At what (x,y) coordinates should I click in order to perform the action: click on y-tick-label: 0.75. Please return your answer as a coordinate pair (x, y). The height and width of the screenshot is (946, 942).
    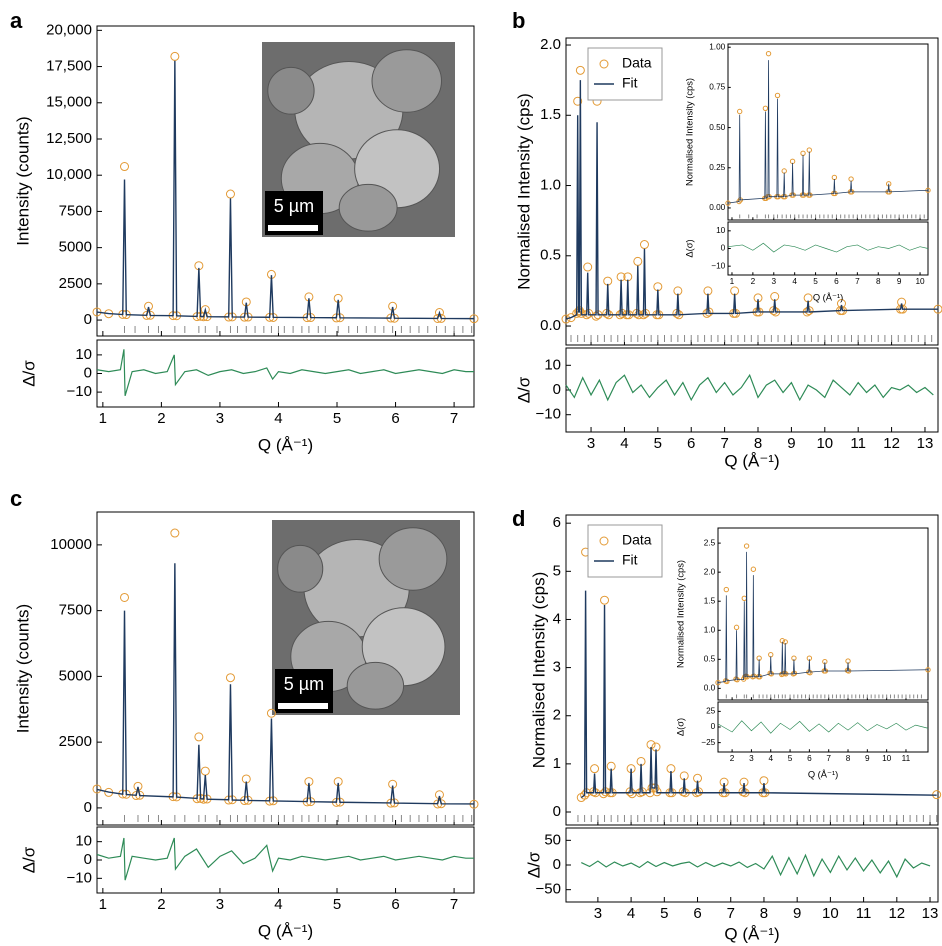
    Looking at the image, I should click on (717, 87).